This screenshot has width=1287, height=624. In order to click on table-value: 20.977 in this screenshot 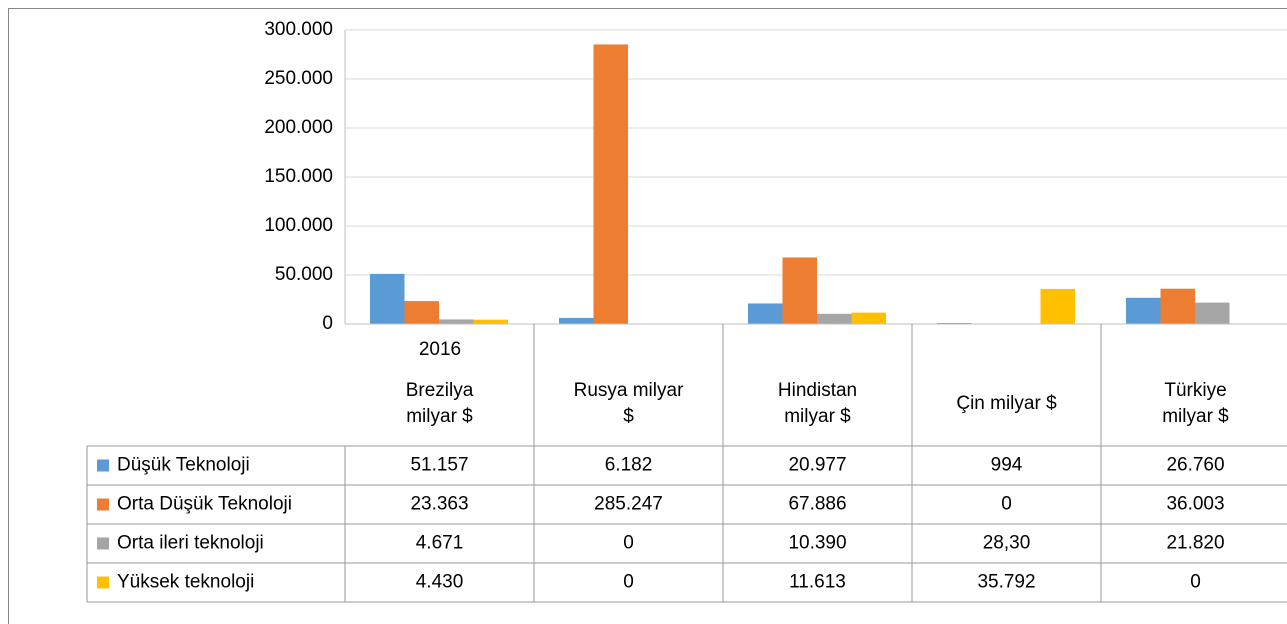, I will do `click(817, 465)`.